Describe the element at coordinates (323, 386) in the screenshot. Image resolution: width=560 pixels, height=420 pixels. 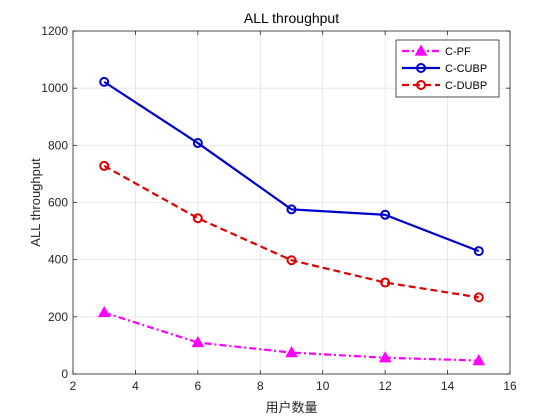
I see `x-tick-label: 10` at that location.